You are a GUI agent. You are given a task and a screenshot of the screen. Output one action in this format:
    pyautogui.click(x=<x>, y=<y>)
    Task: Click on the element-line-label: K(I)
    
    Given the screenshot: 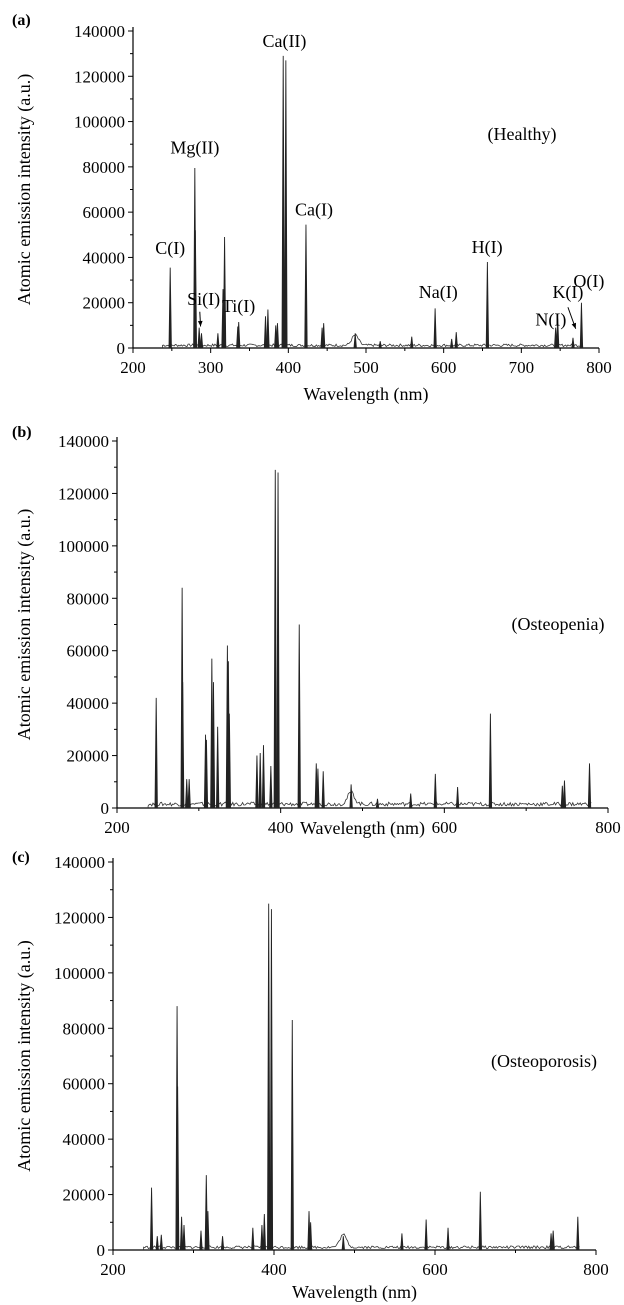 What is the action you would take?
    pyautogui.click(x=567, y=292)
    